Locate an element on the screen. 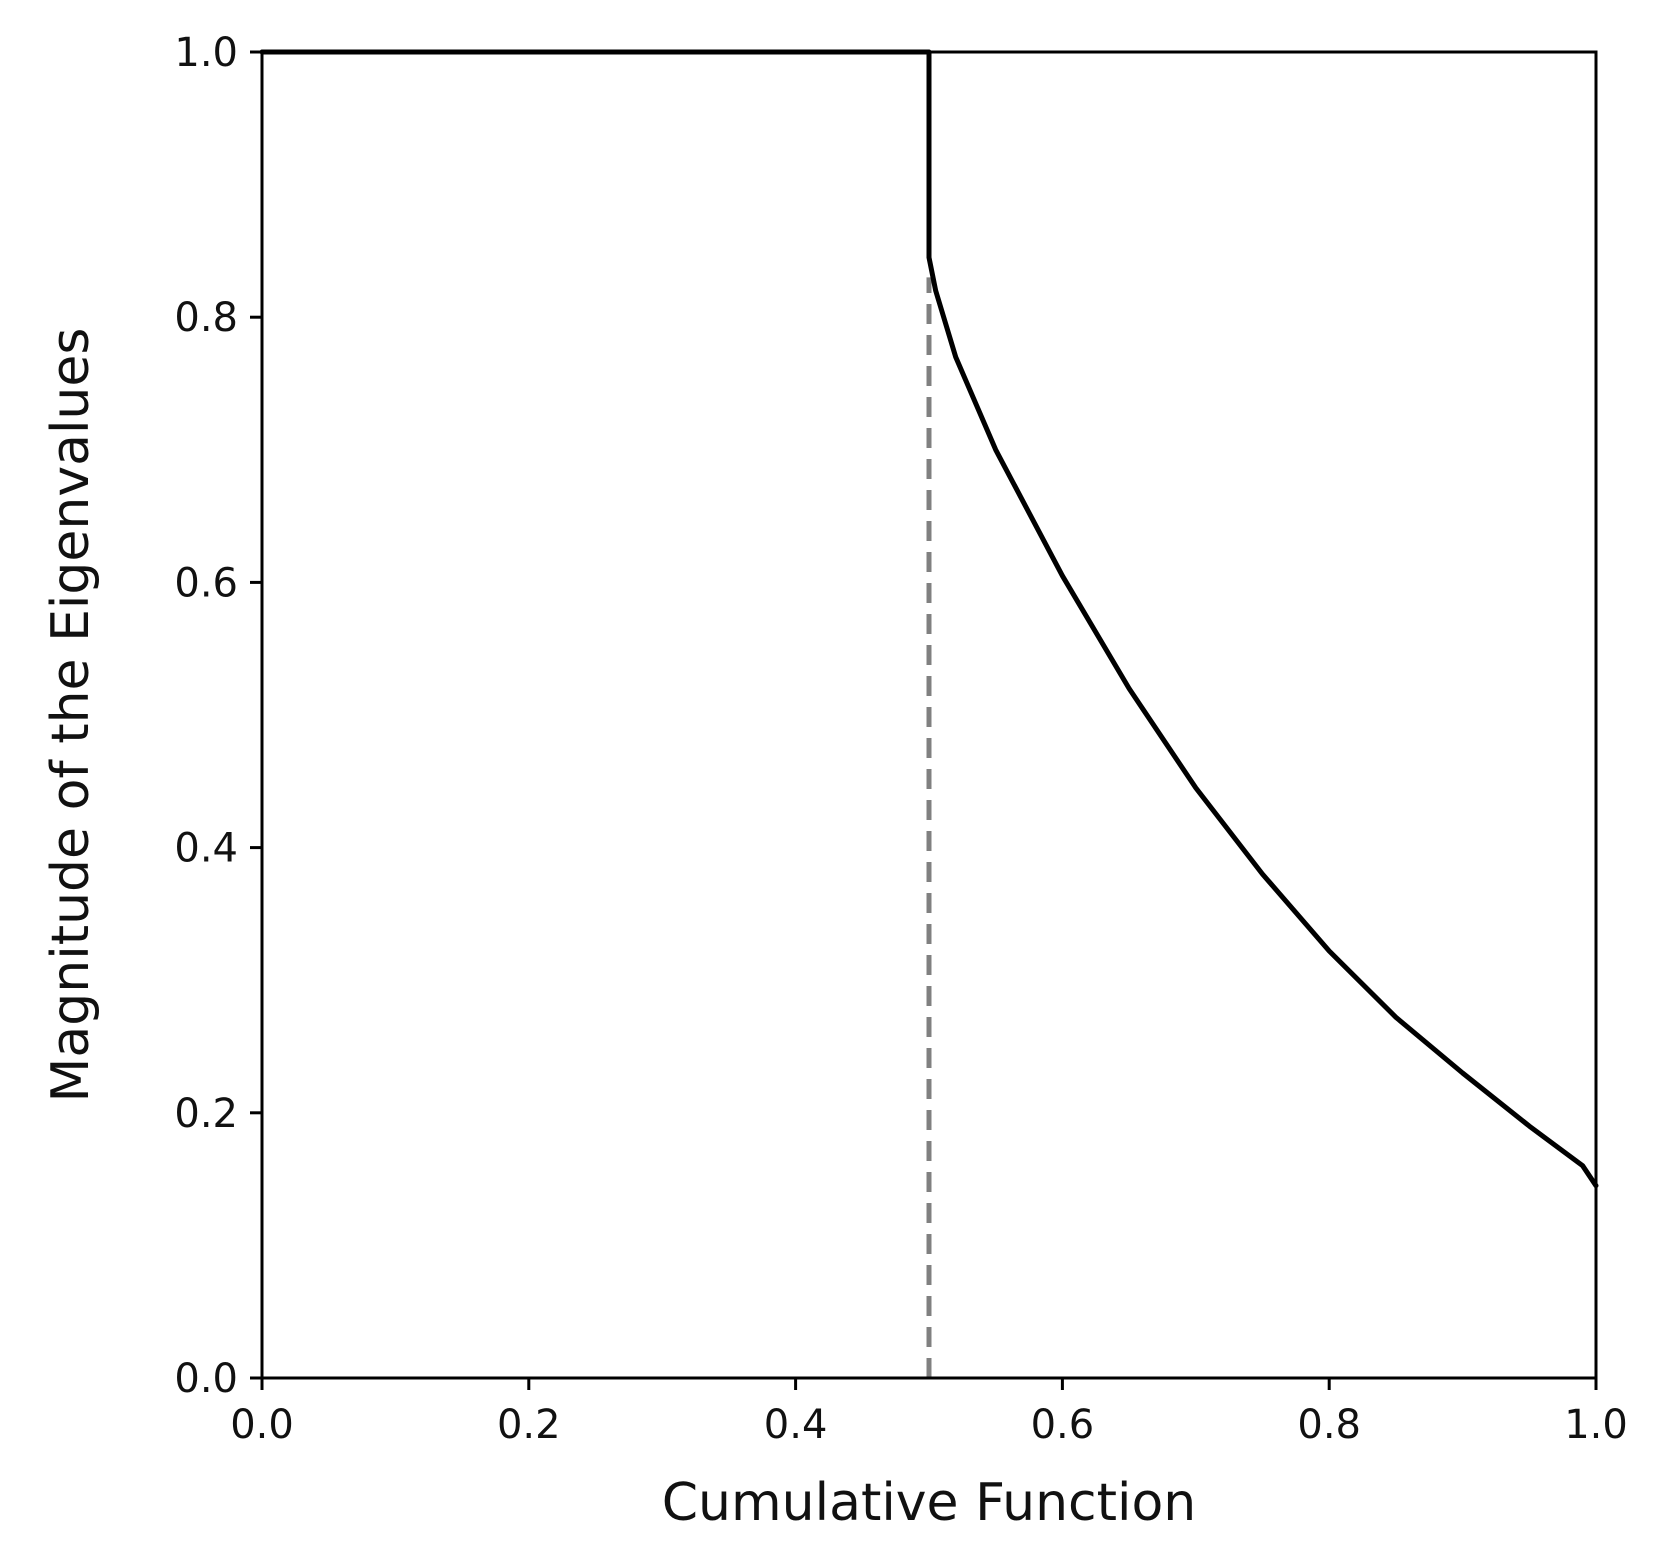 This screenshot has height=1563, width=1662. y-axis-title: Magnitude of the Eigenvalues is located at coordinates (71, 715).